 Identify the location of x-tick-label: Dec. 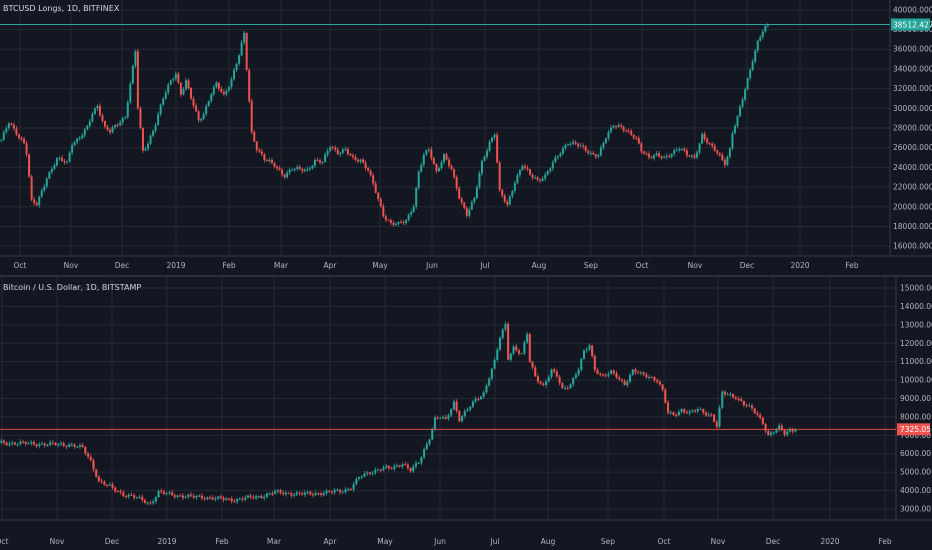
(112, 541).